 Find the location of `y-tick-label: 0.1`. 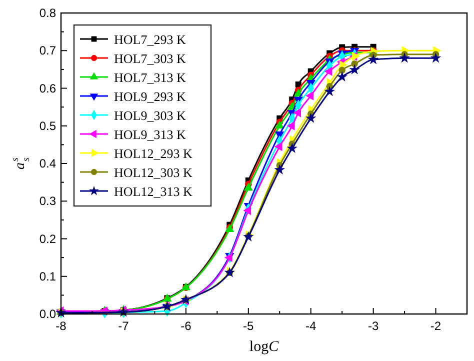

y-tick-label: 0.1 is located at coordinates (47, 276).